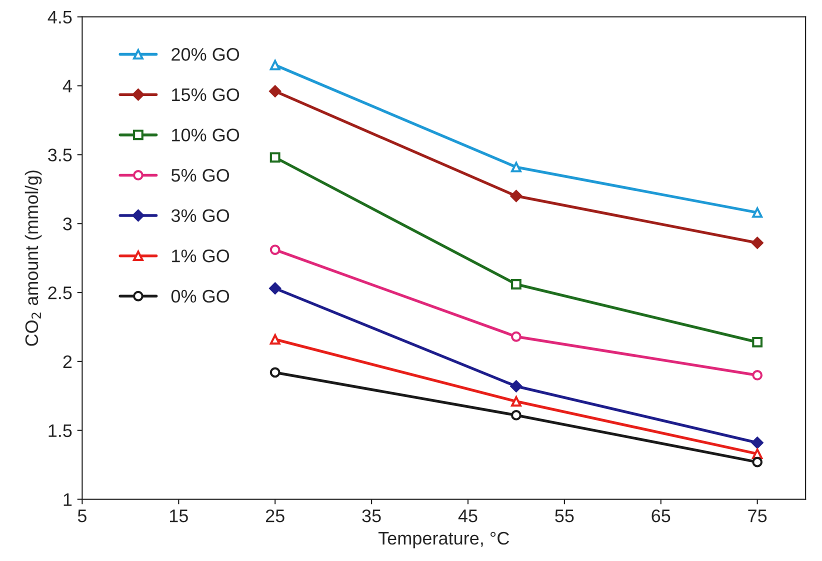  I want to click on y-tick-label: 3.5, so click(60, 155).